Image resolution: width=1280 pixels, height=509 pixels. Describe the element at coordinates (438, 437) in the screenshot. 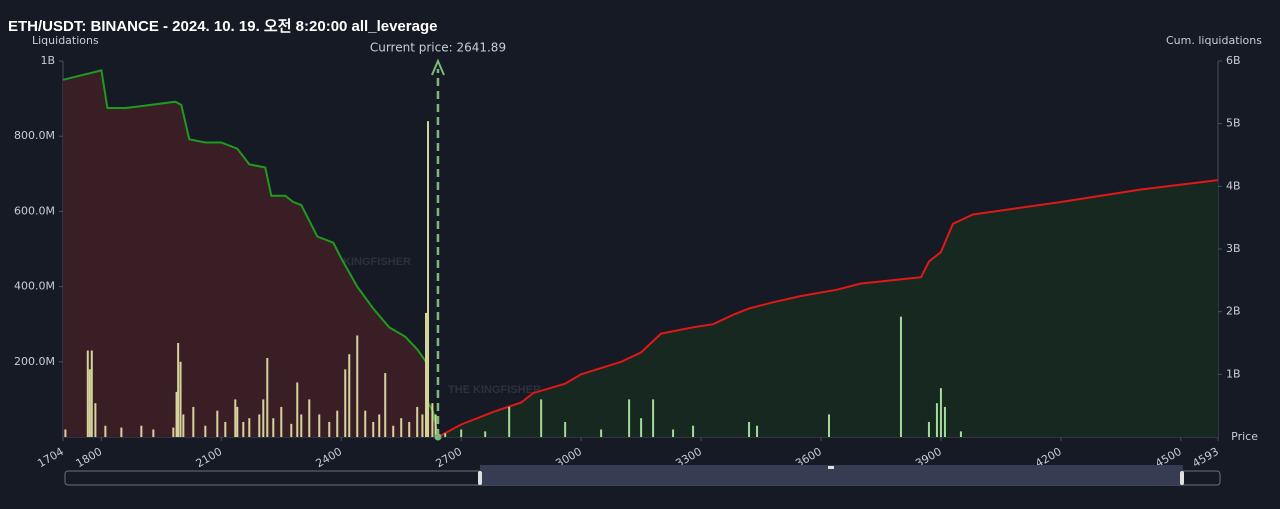

I see `current-price-dot` at that location.